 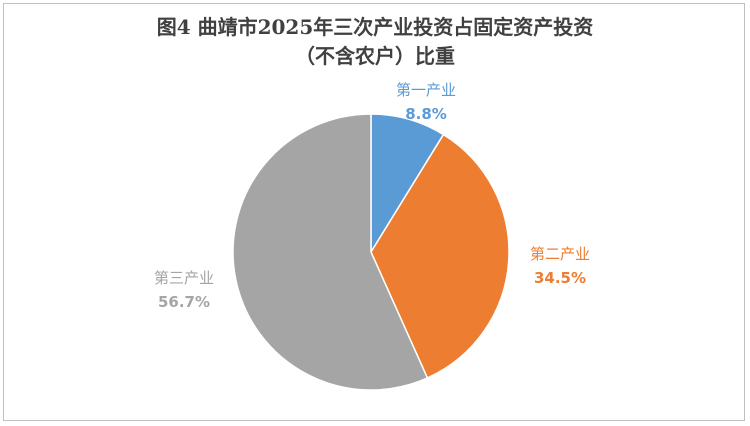 I want to click on slice-label-tertiary-industry: 第三产业, so click(x=184, y=278).